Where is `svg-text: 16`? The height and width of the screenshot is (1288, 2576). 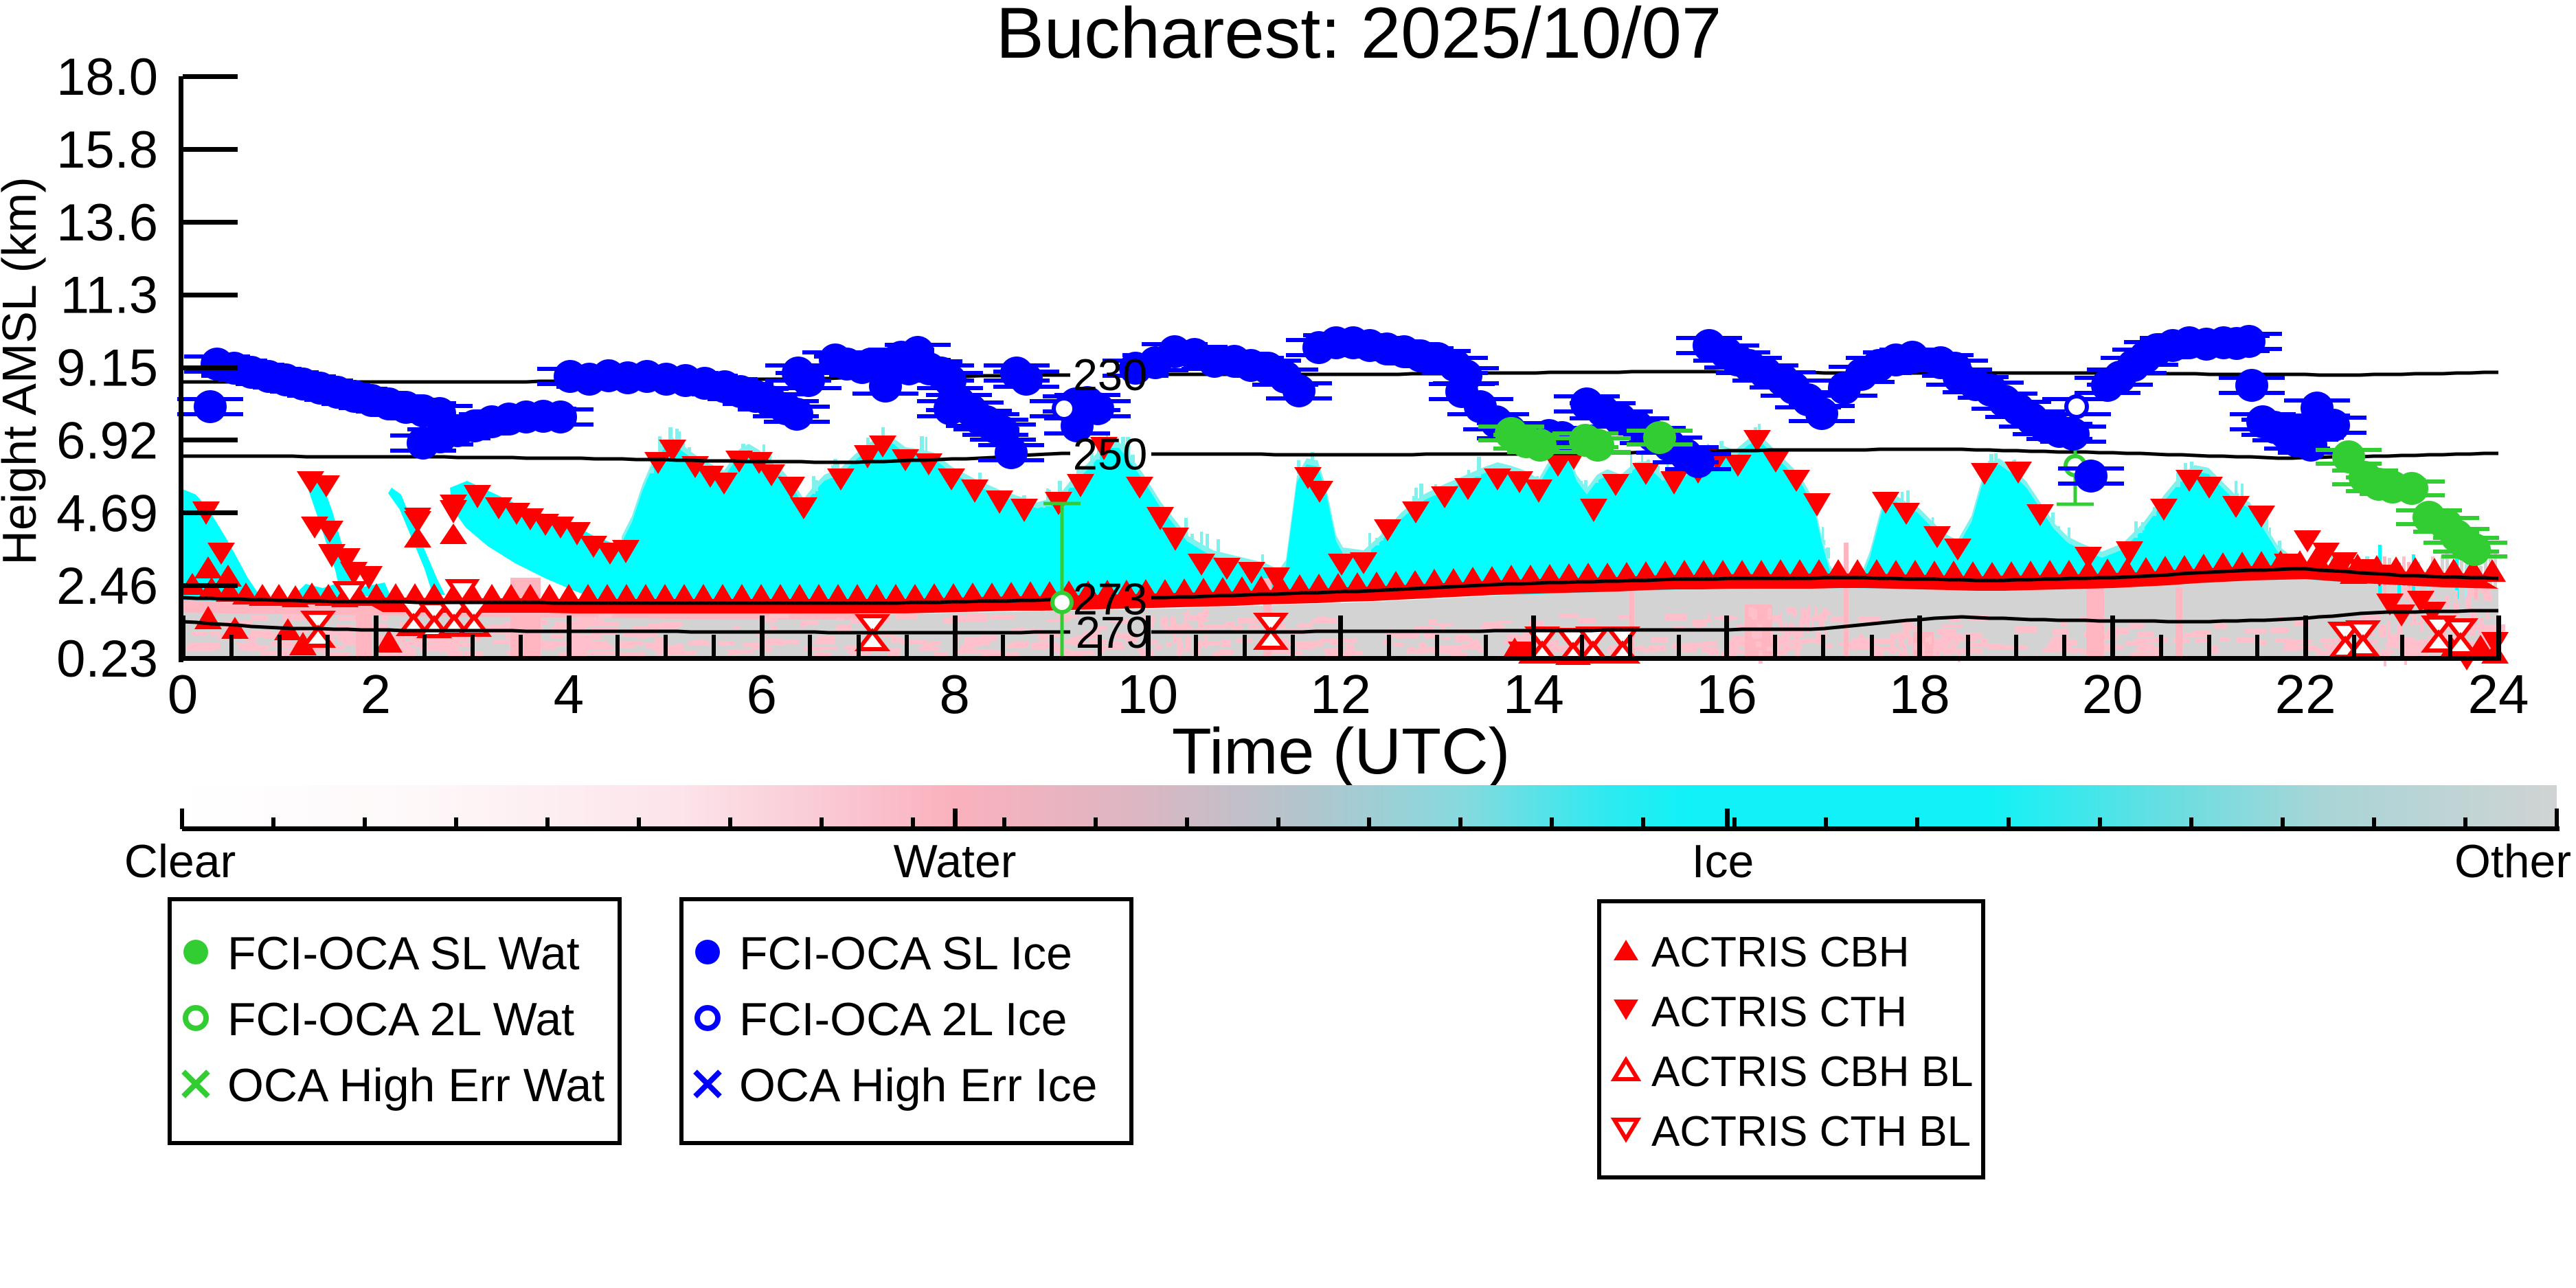 svg-text: 16 is located at coordinates (1726, 694).